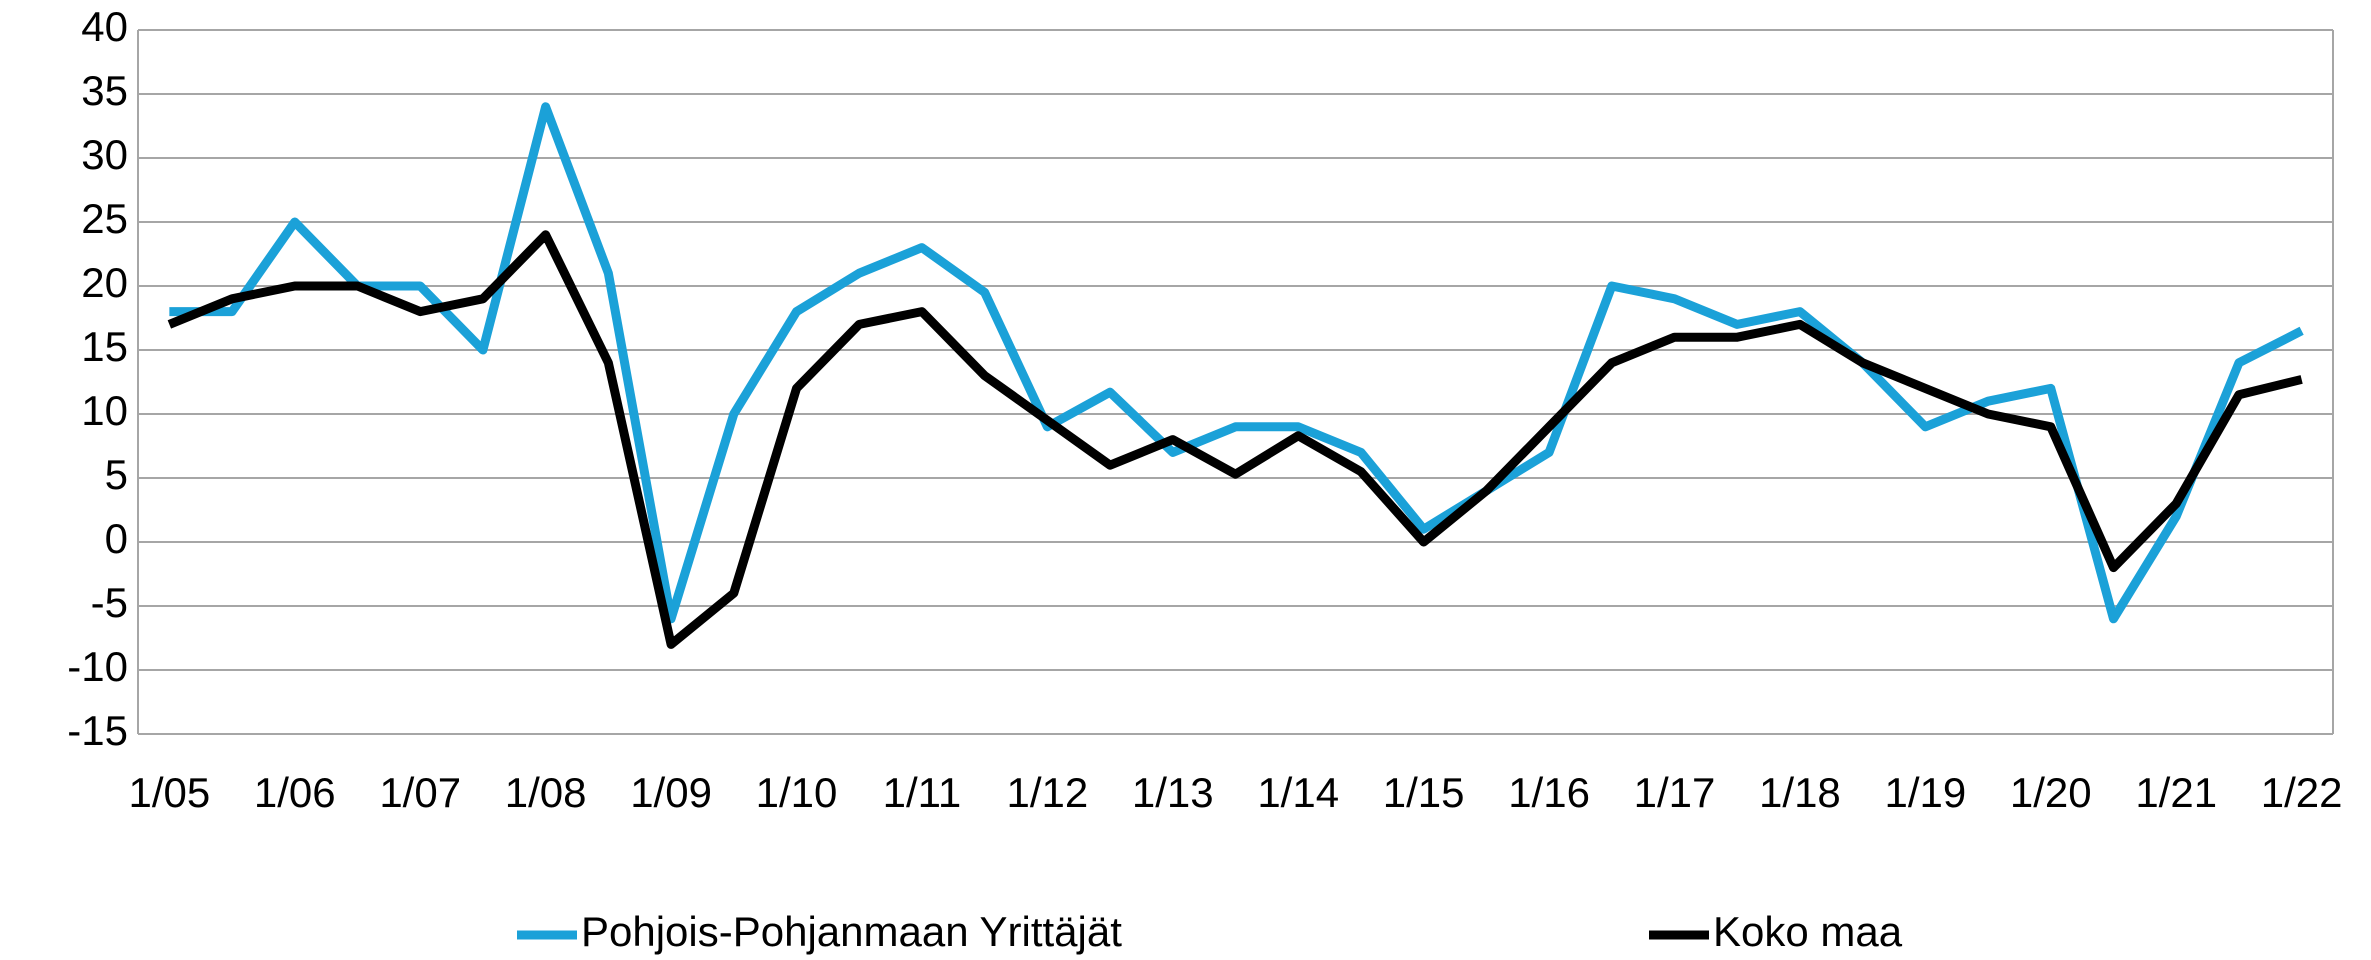 The image size is (2371, 960). I want to click on y-tick-label: 35, so click(104, 90).